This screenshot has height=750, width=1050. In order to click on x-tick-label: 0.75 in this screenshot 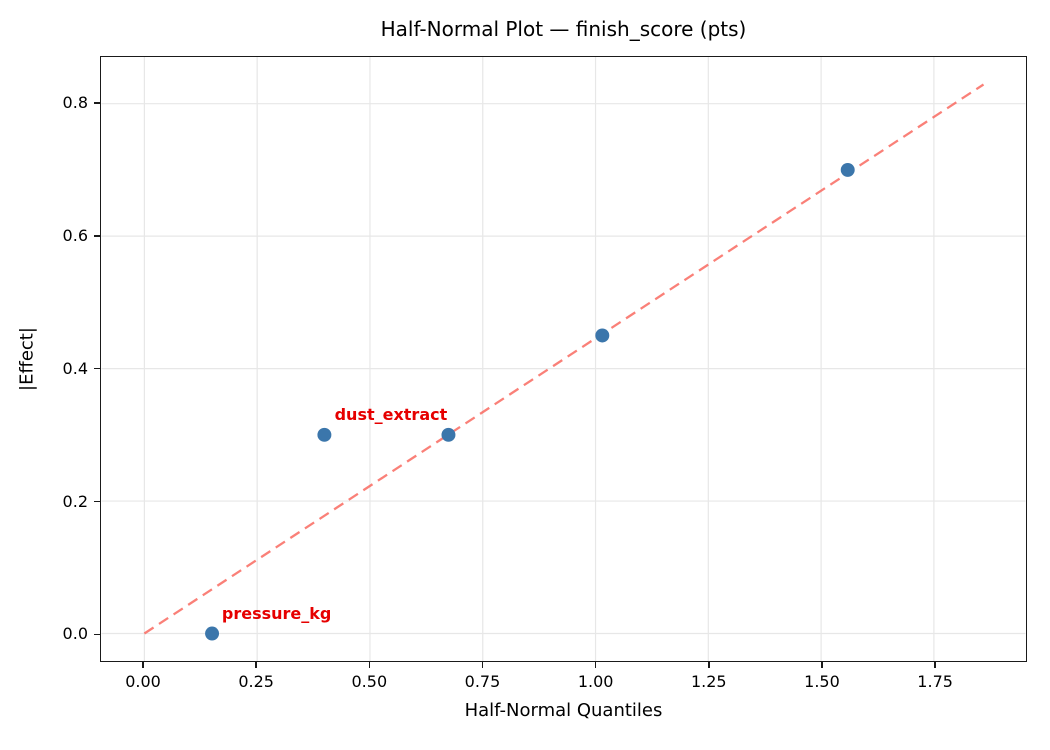, I will do `click(482, 681)`.